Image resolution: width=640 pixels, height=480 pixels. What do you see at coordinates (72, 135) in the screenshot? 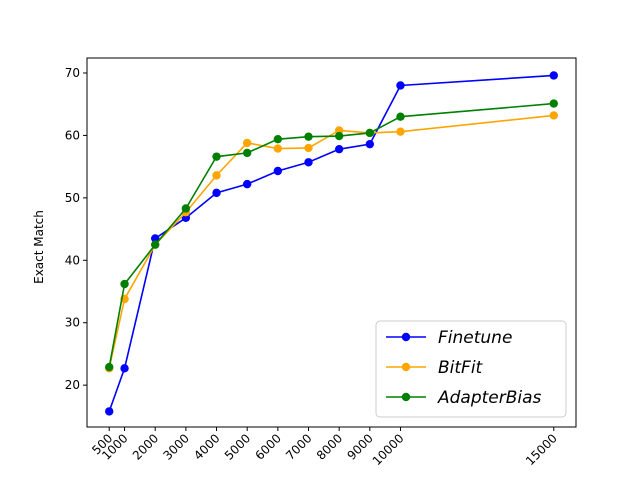
I see `y-tick-label: 60` at bounding box center [72, 135].